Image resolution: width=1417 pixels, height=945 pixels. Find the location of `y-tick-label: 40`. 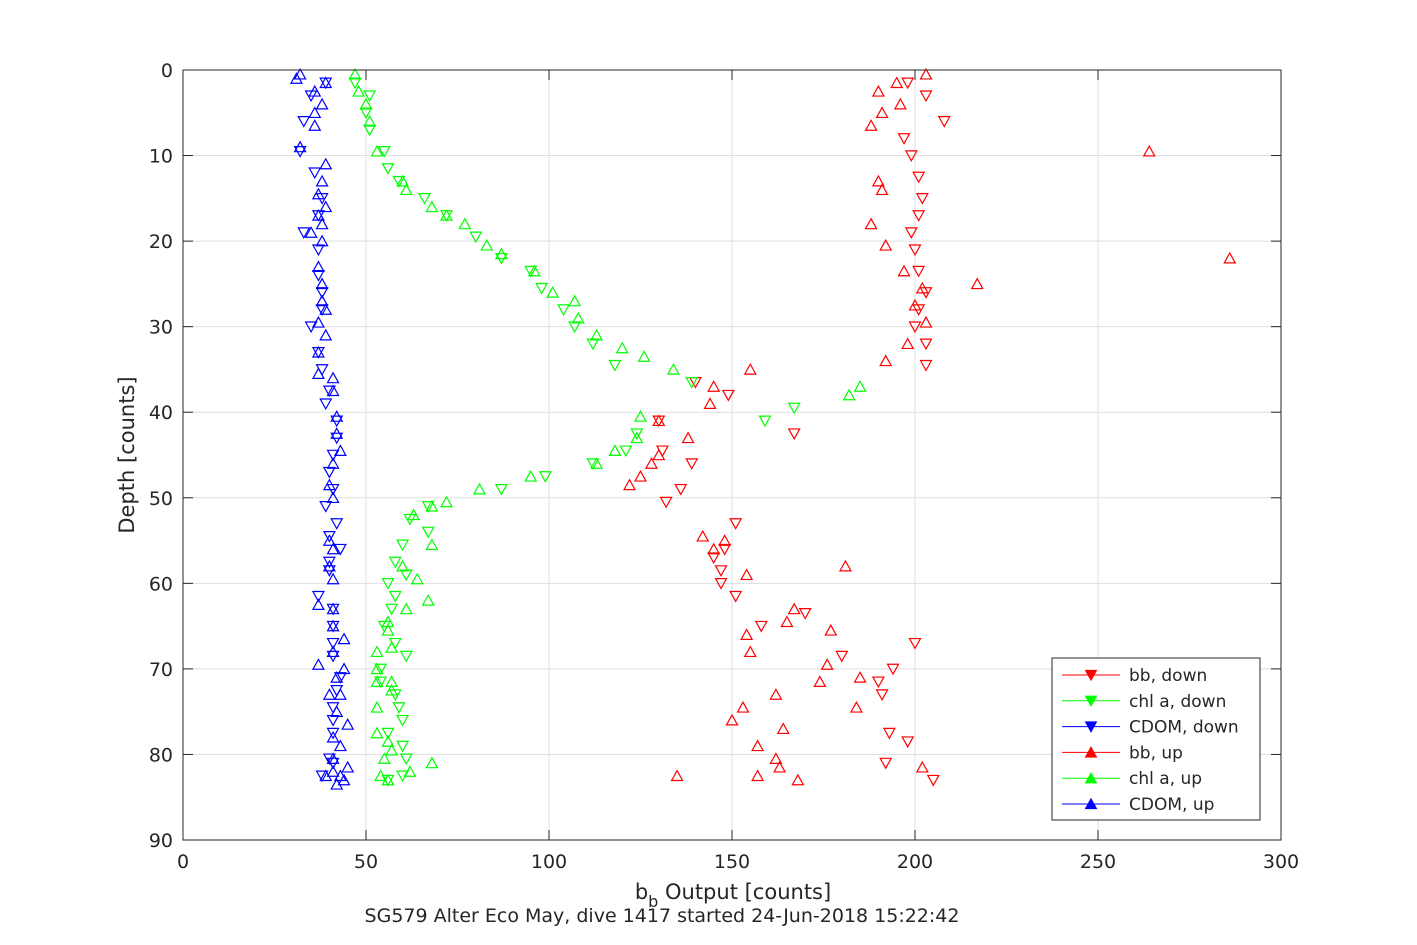

y-tick-label: 40 is located at coordinates (161, 413).